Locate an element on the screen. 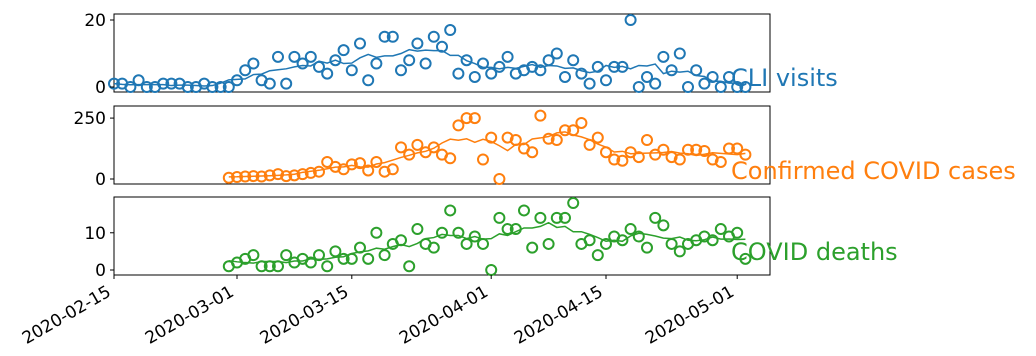  x-tick-label: 2020-05-01 is located at coordinates (690, 315).